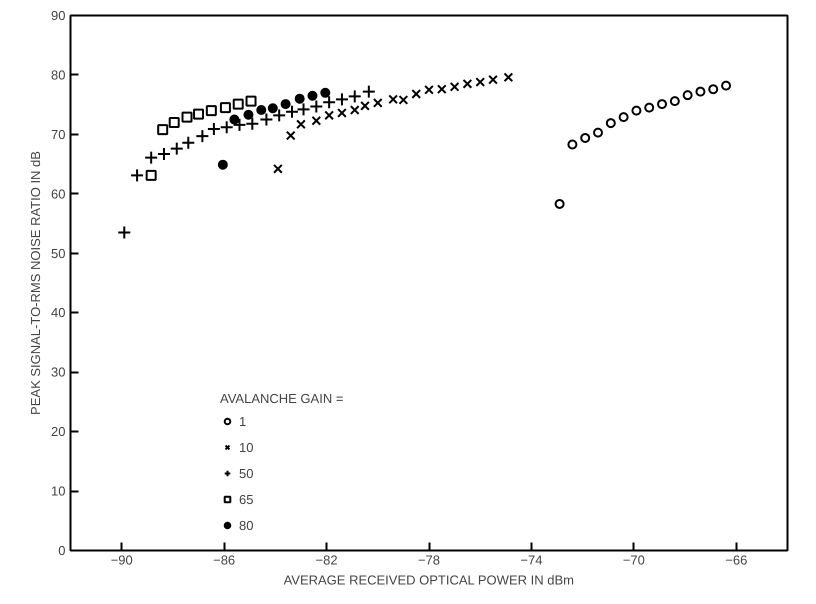  I want to click on x-tick-label: −74, so click(531, 560).